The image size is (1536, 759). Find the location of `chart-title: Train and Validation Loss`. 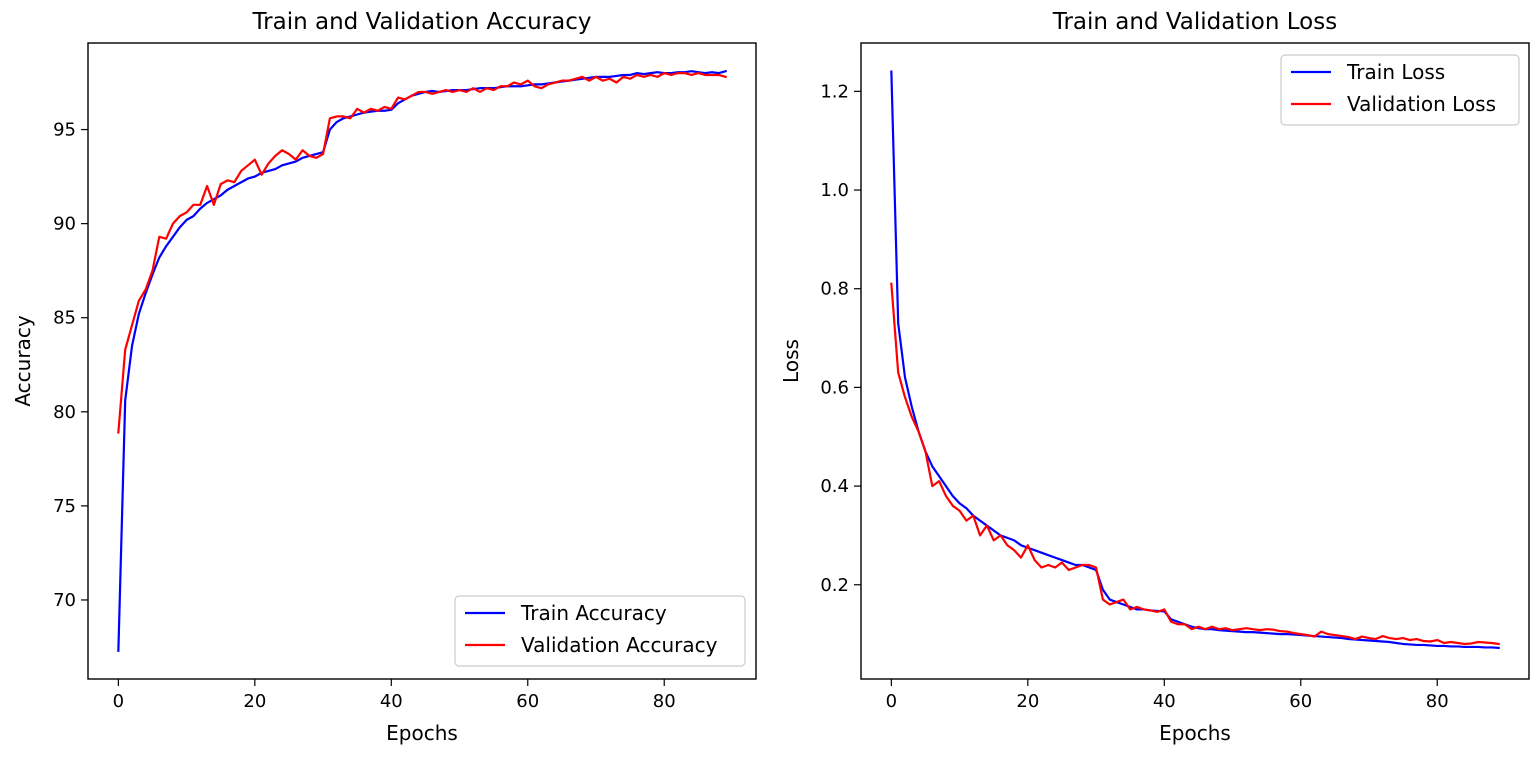

chart-title: Train and Validation Loss is located at coordinates (1194, 22).